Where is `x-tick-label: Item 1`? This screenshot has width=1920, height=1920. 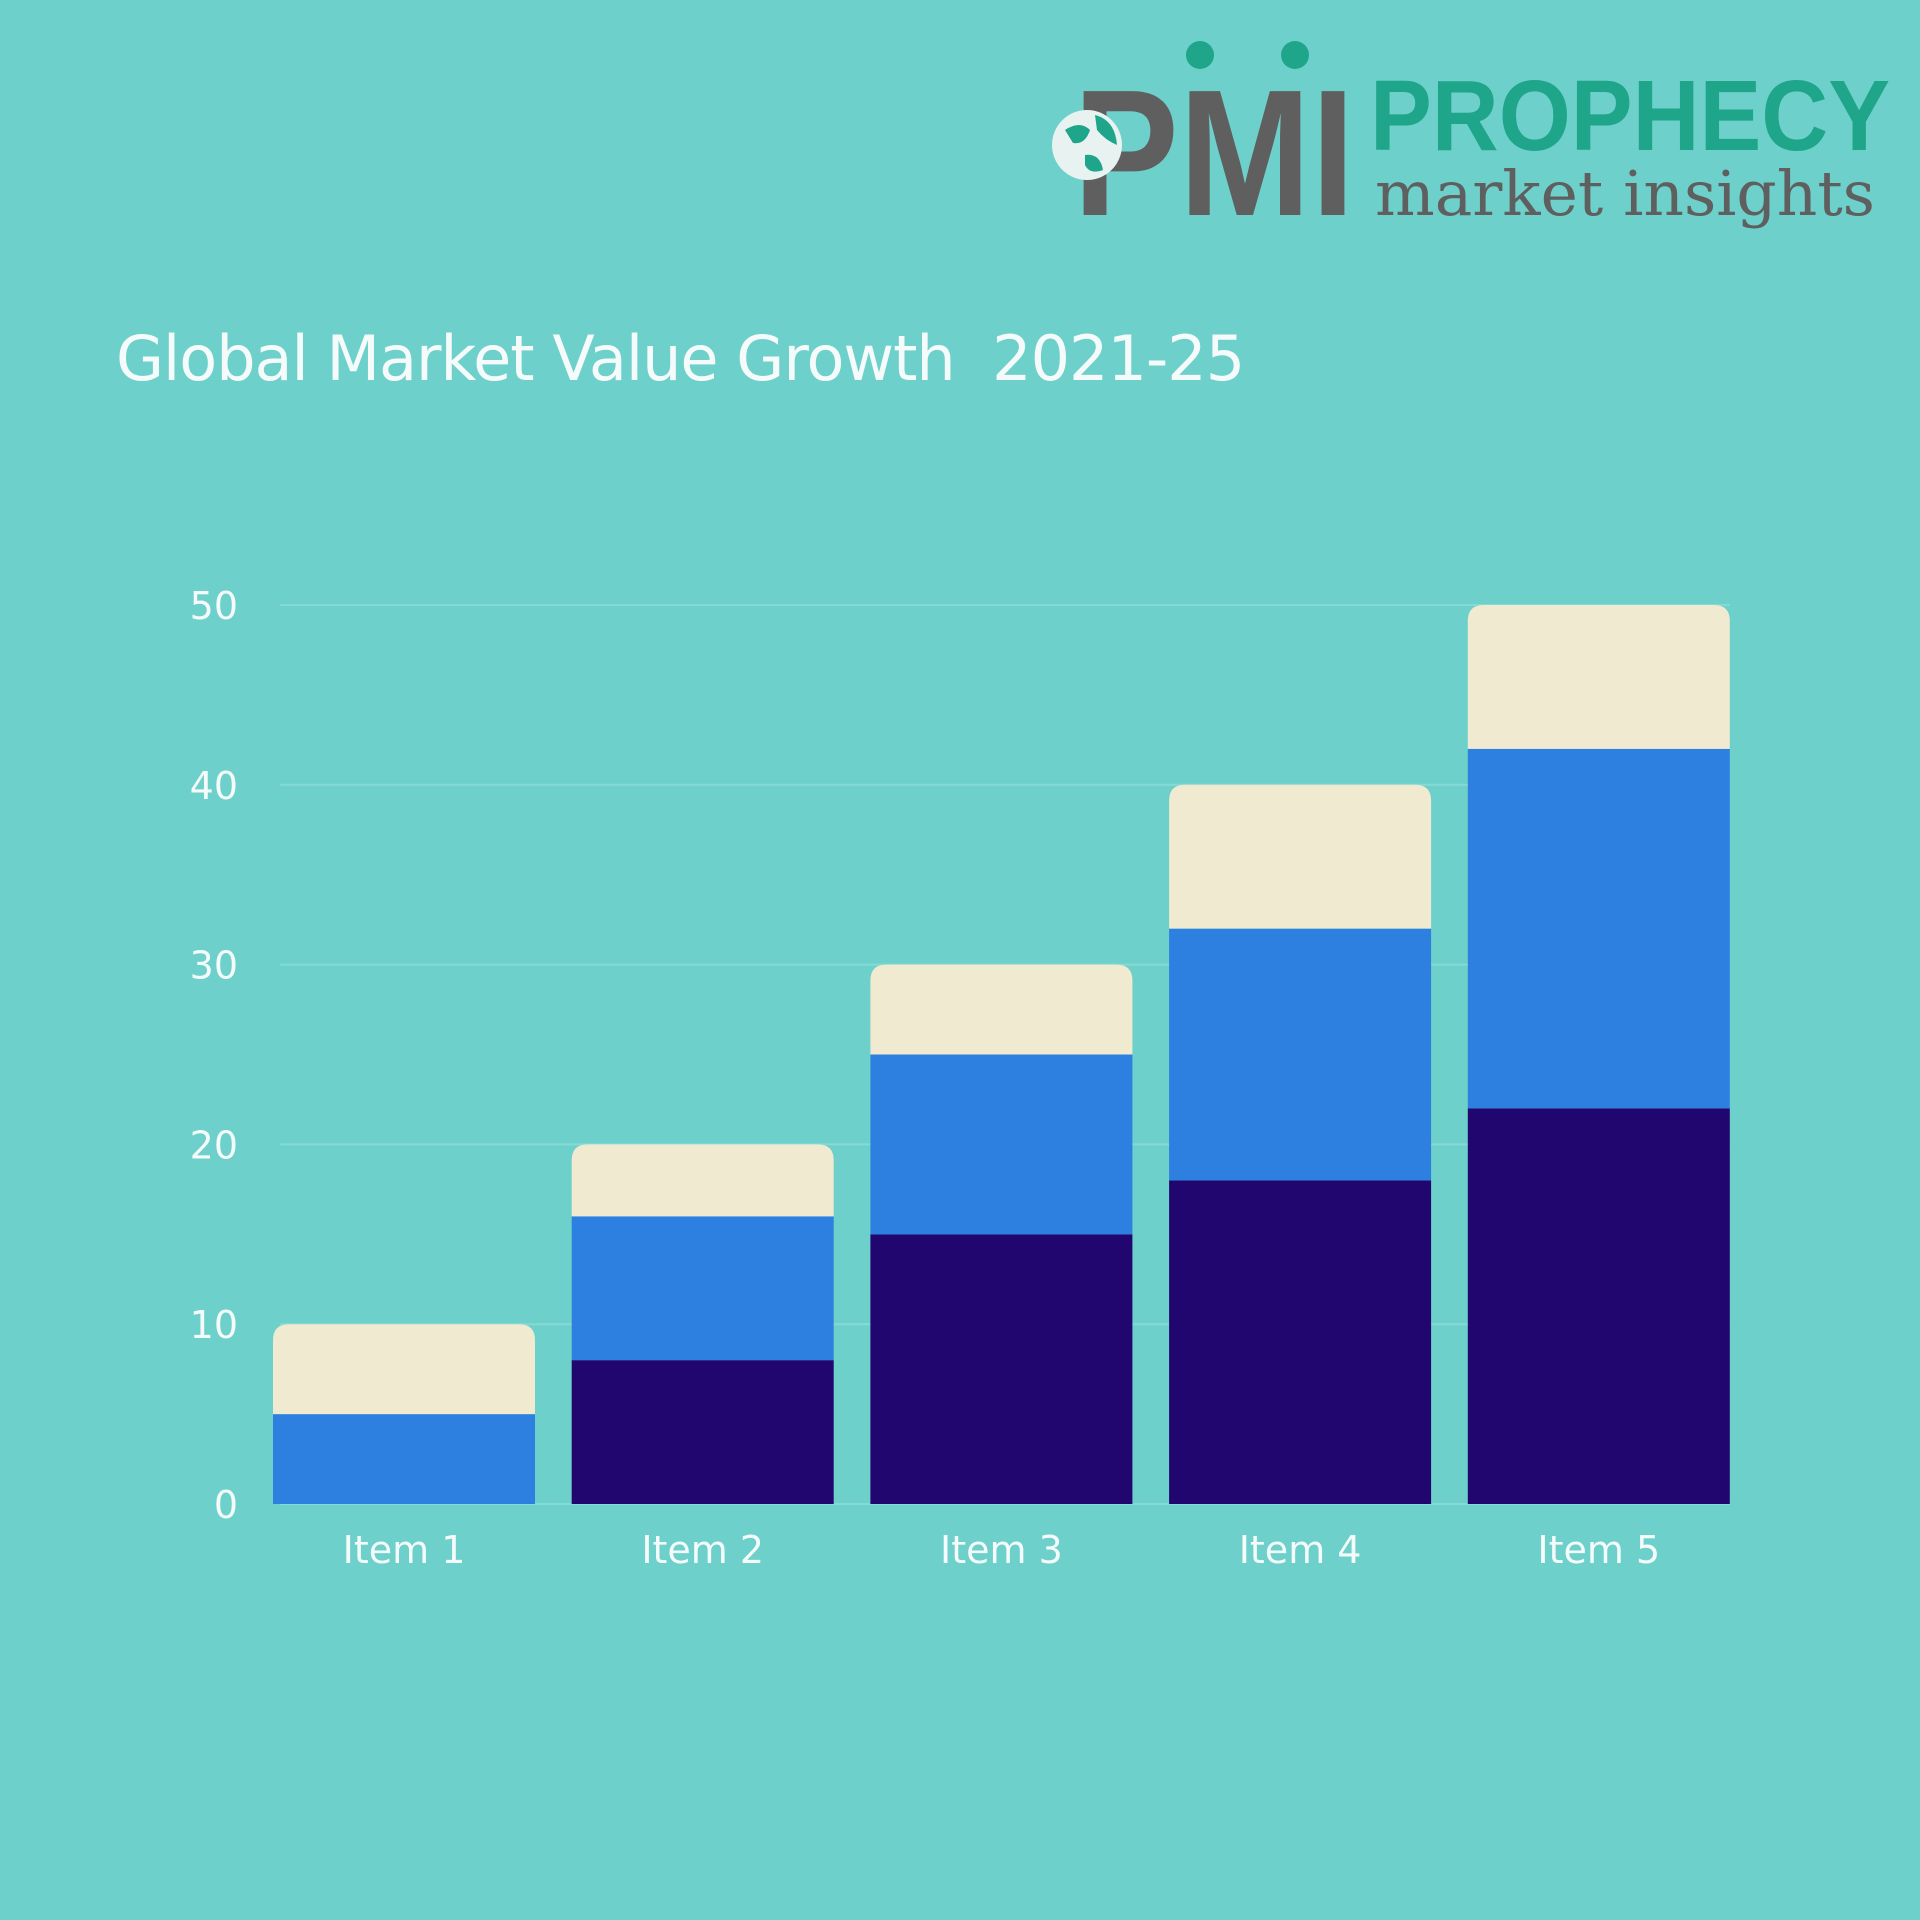 x-tick-label: Item 1 is located at coordinates (404, 1550).